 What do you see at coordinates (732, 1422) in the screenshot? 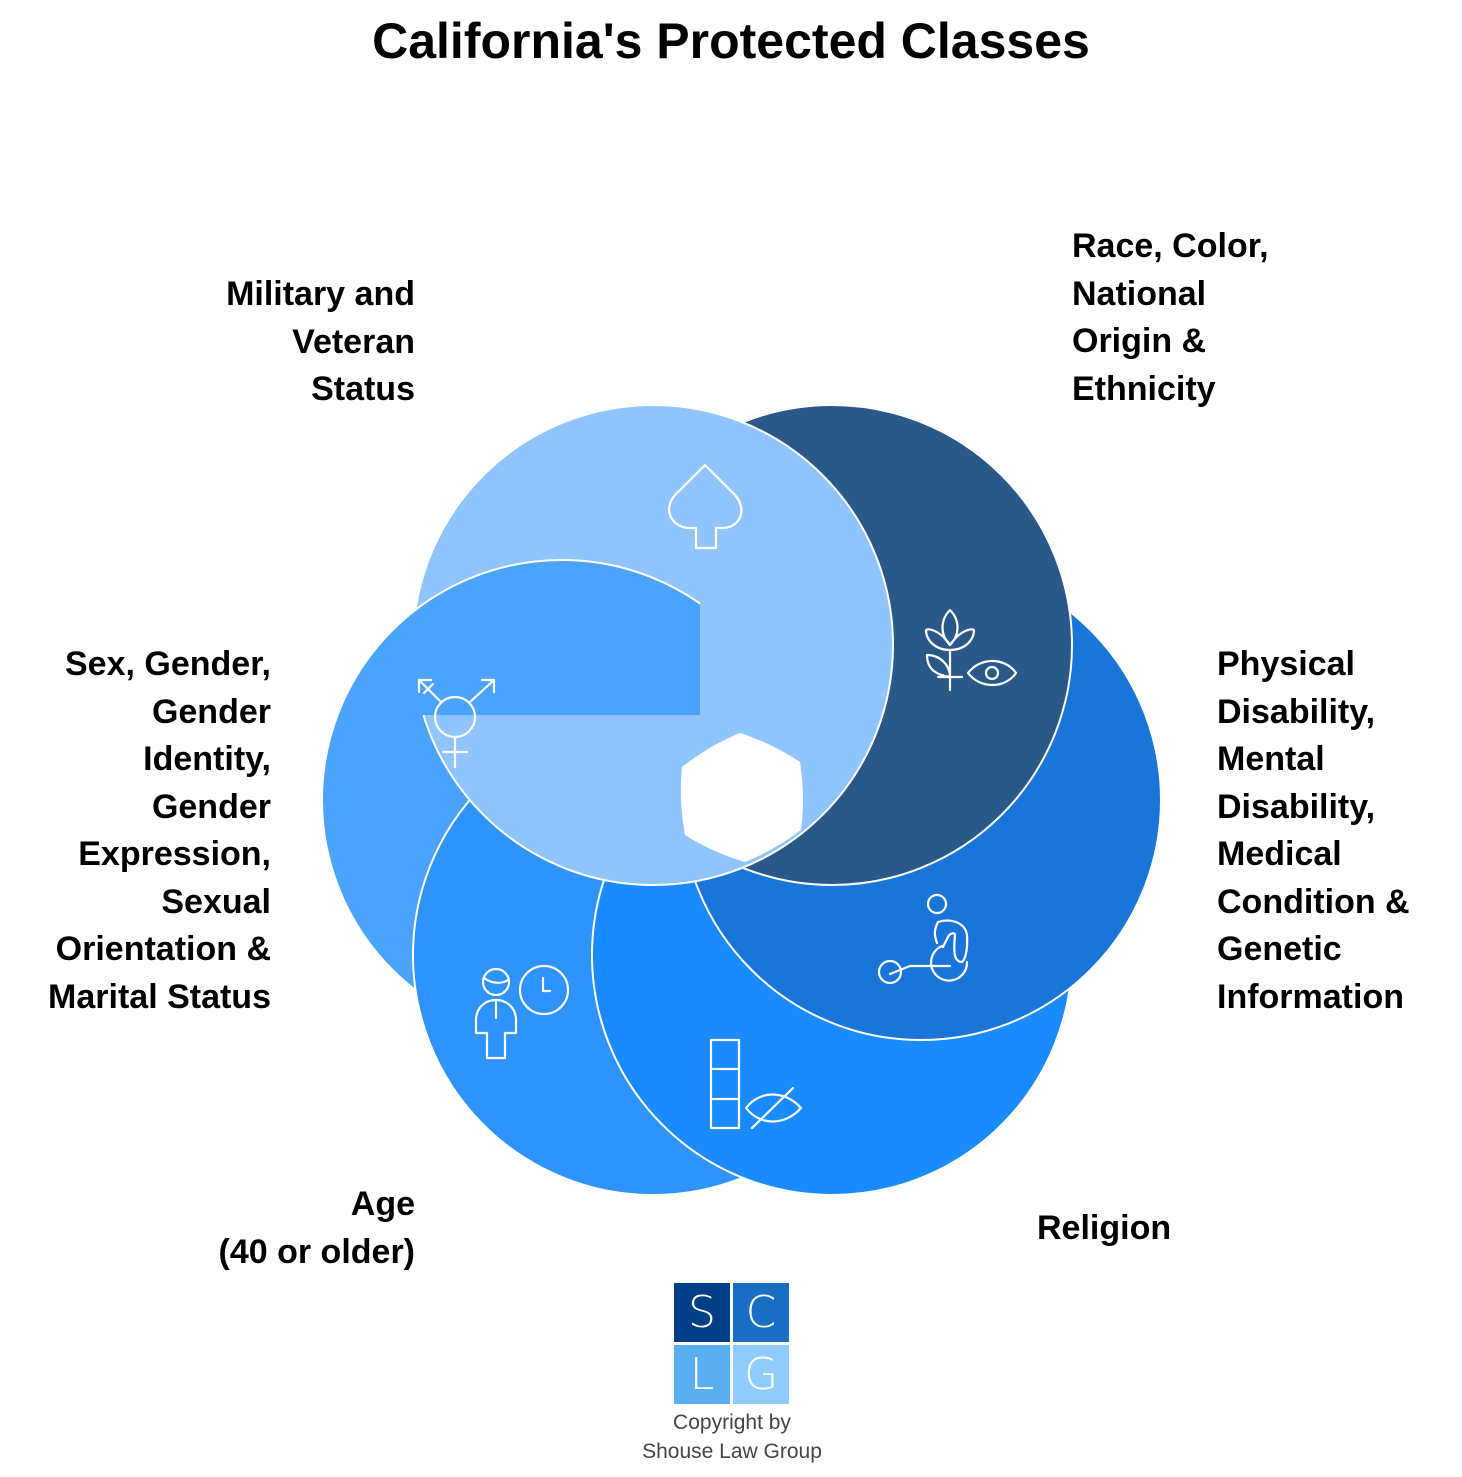
I see `copyright-line: Copyright by` at bounding box center [732, 1422].